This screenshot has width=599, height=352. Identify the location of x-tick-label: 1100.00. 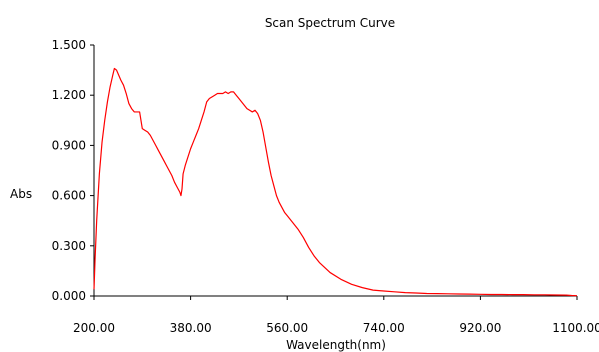
(575, 328).